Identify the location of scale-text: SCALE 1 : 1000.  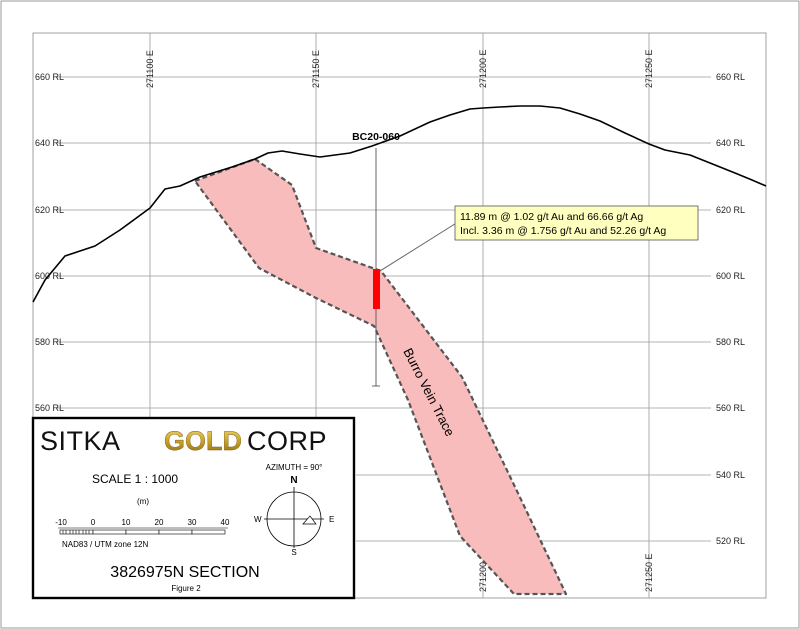
(135, 479).